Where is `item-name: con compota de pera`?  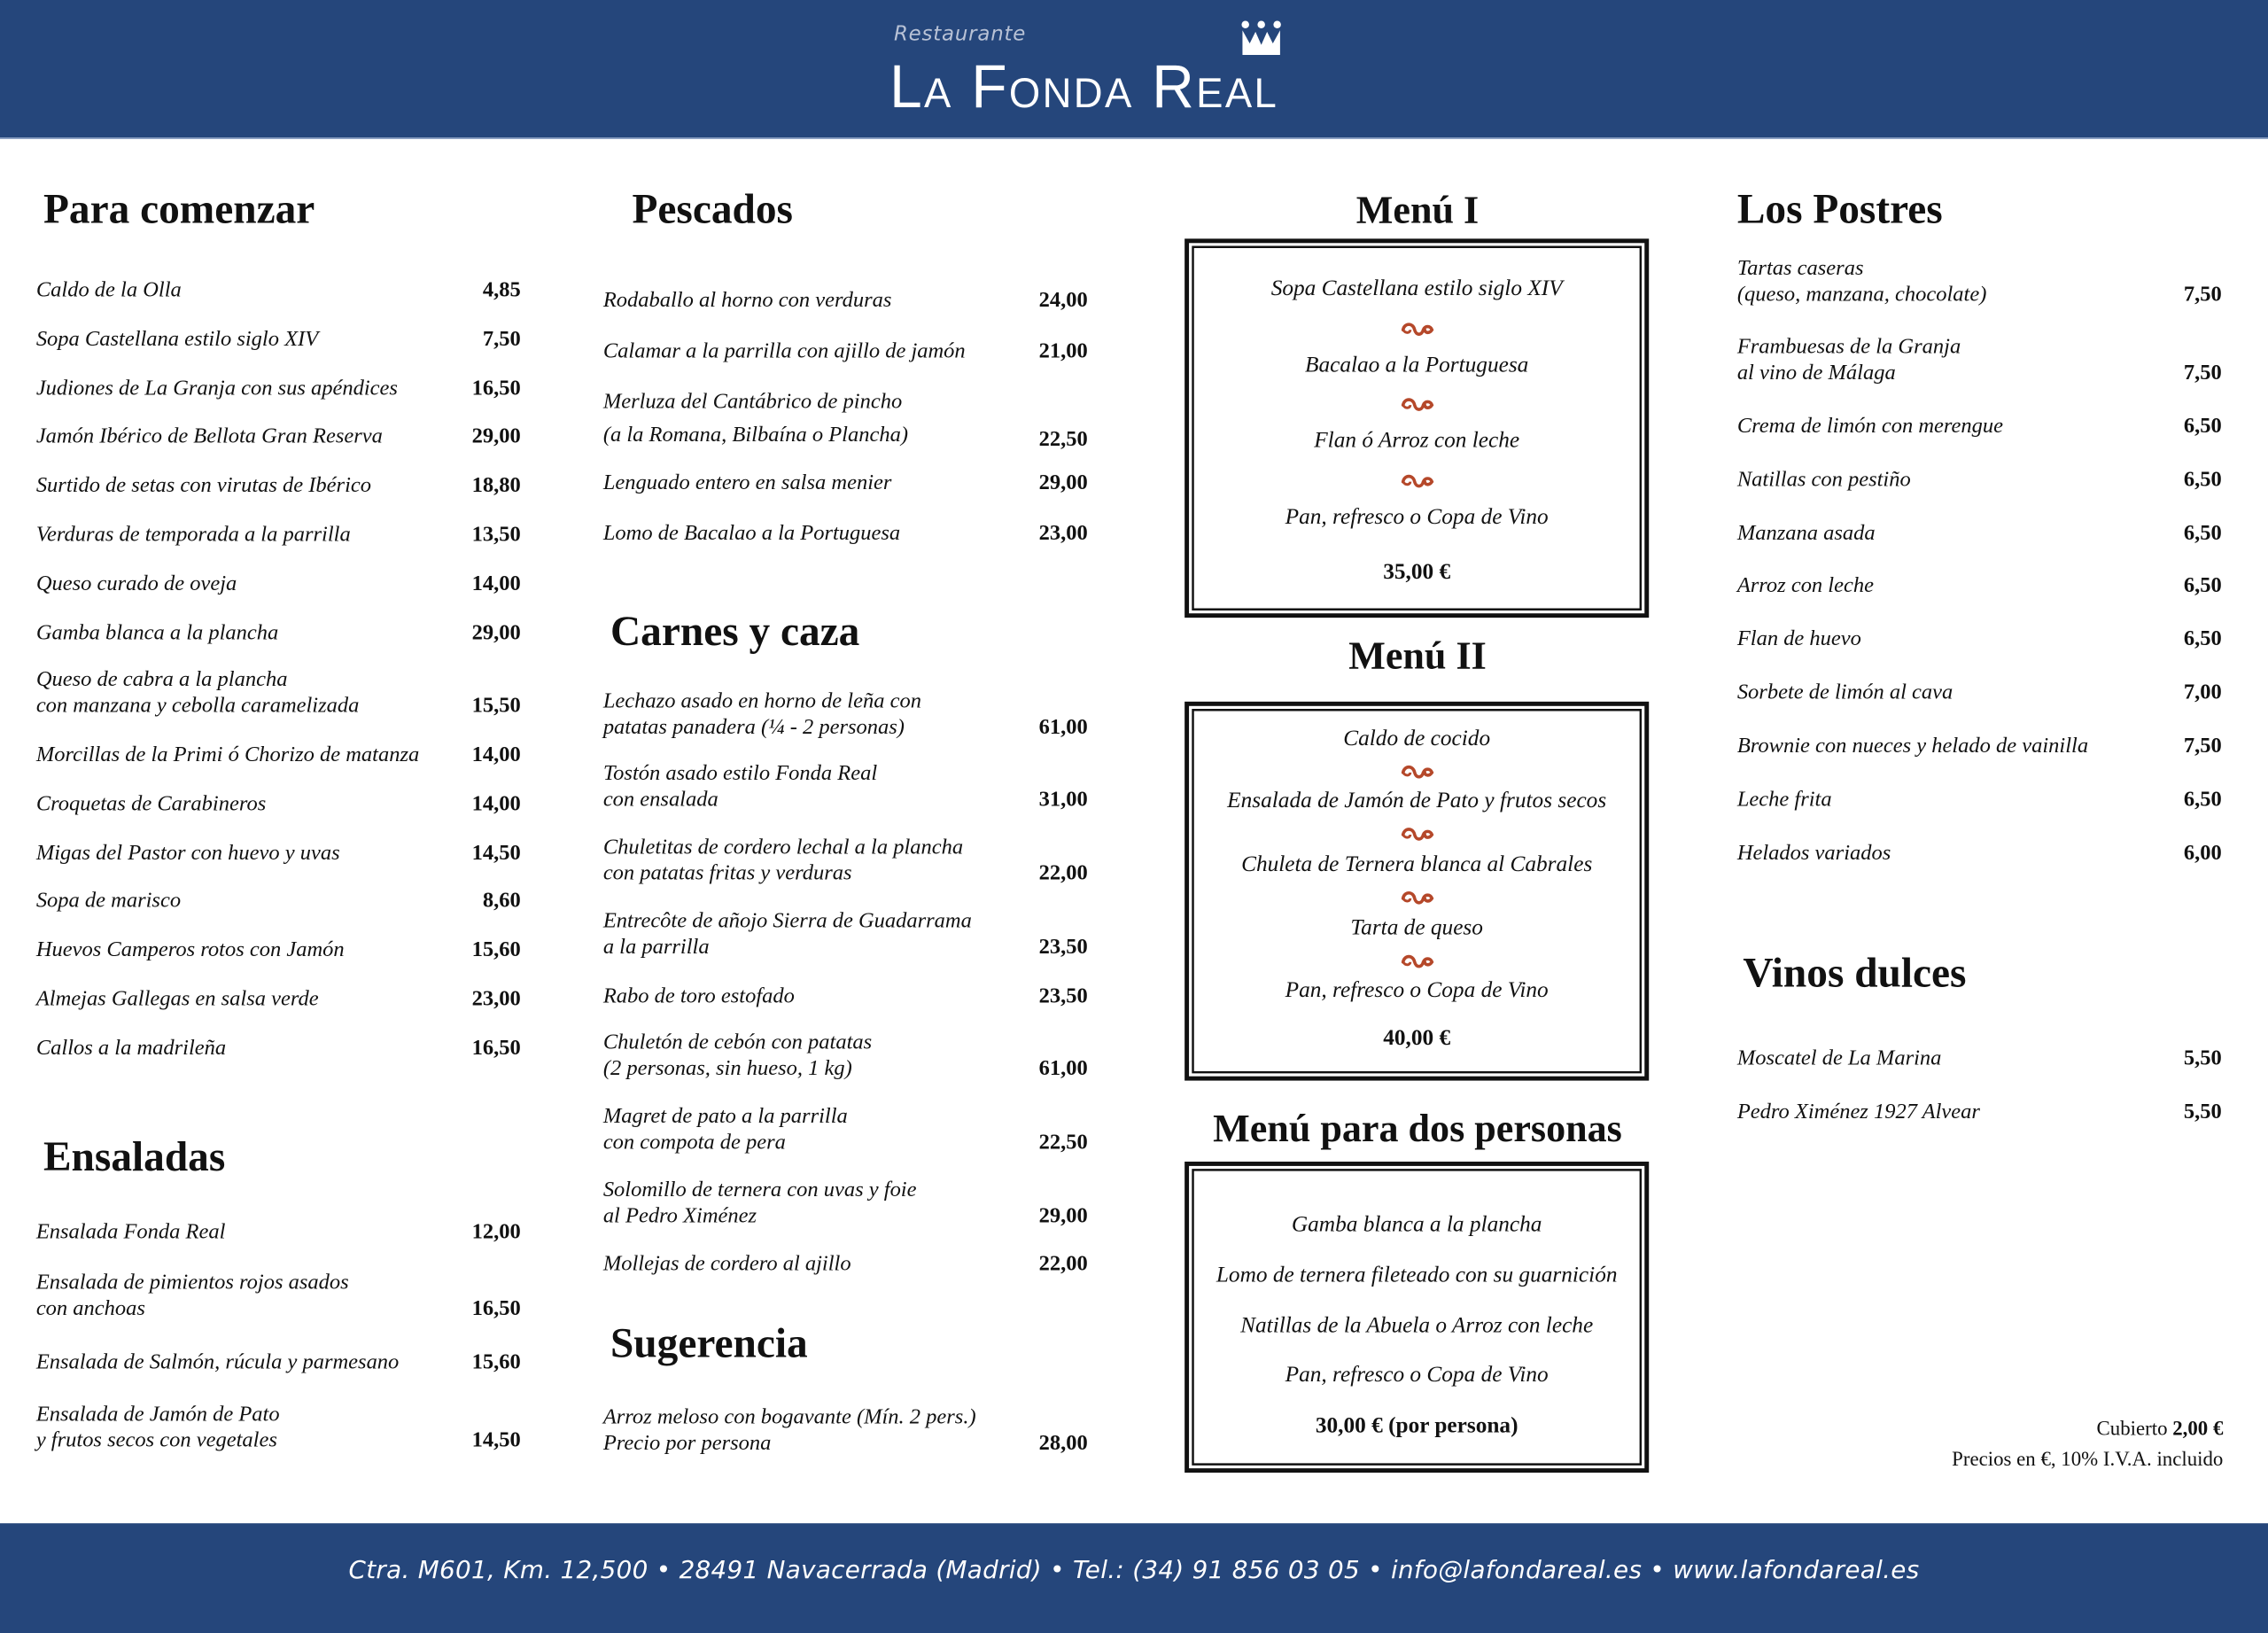 item-name: con compota de pera is located at coordinates (694, 1143).